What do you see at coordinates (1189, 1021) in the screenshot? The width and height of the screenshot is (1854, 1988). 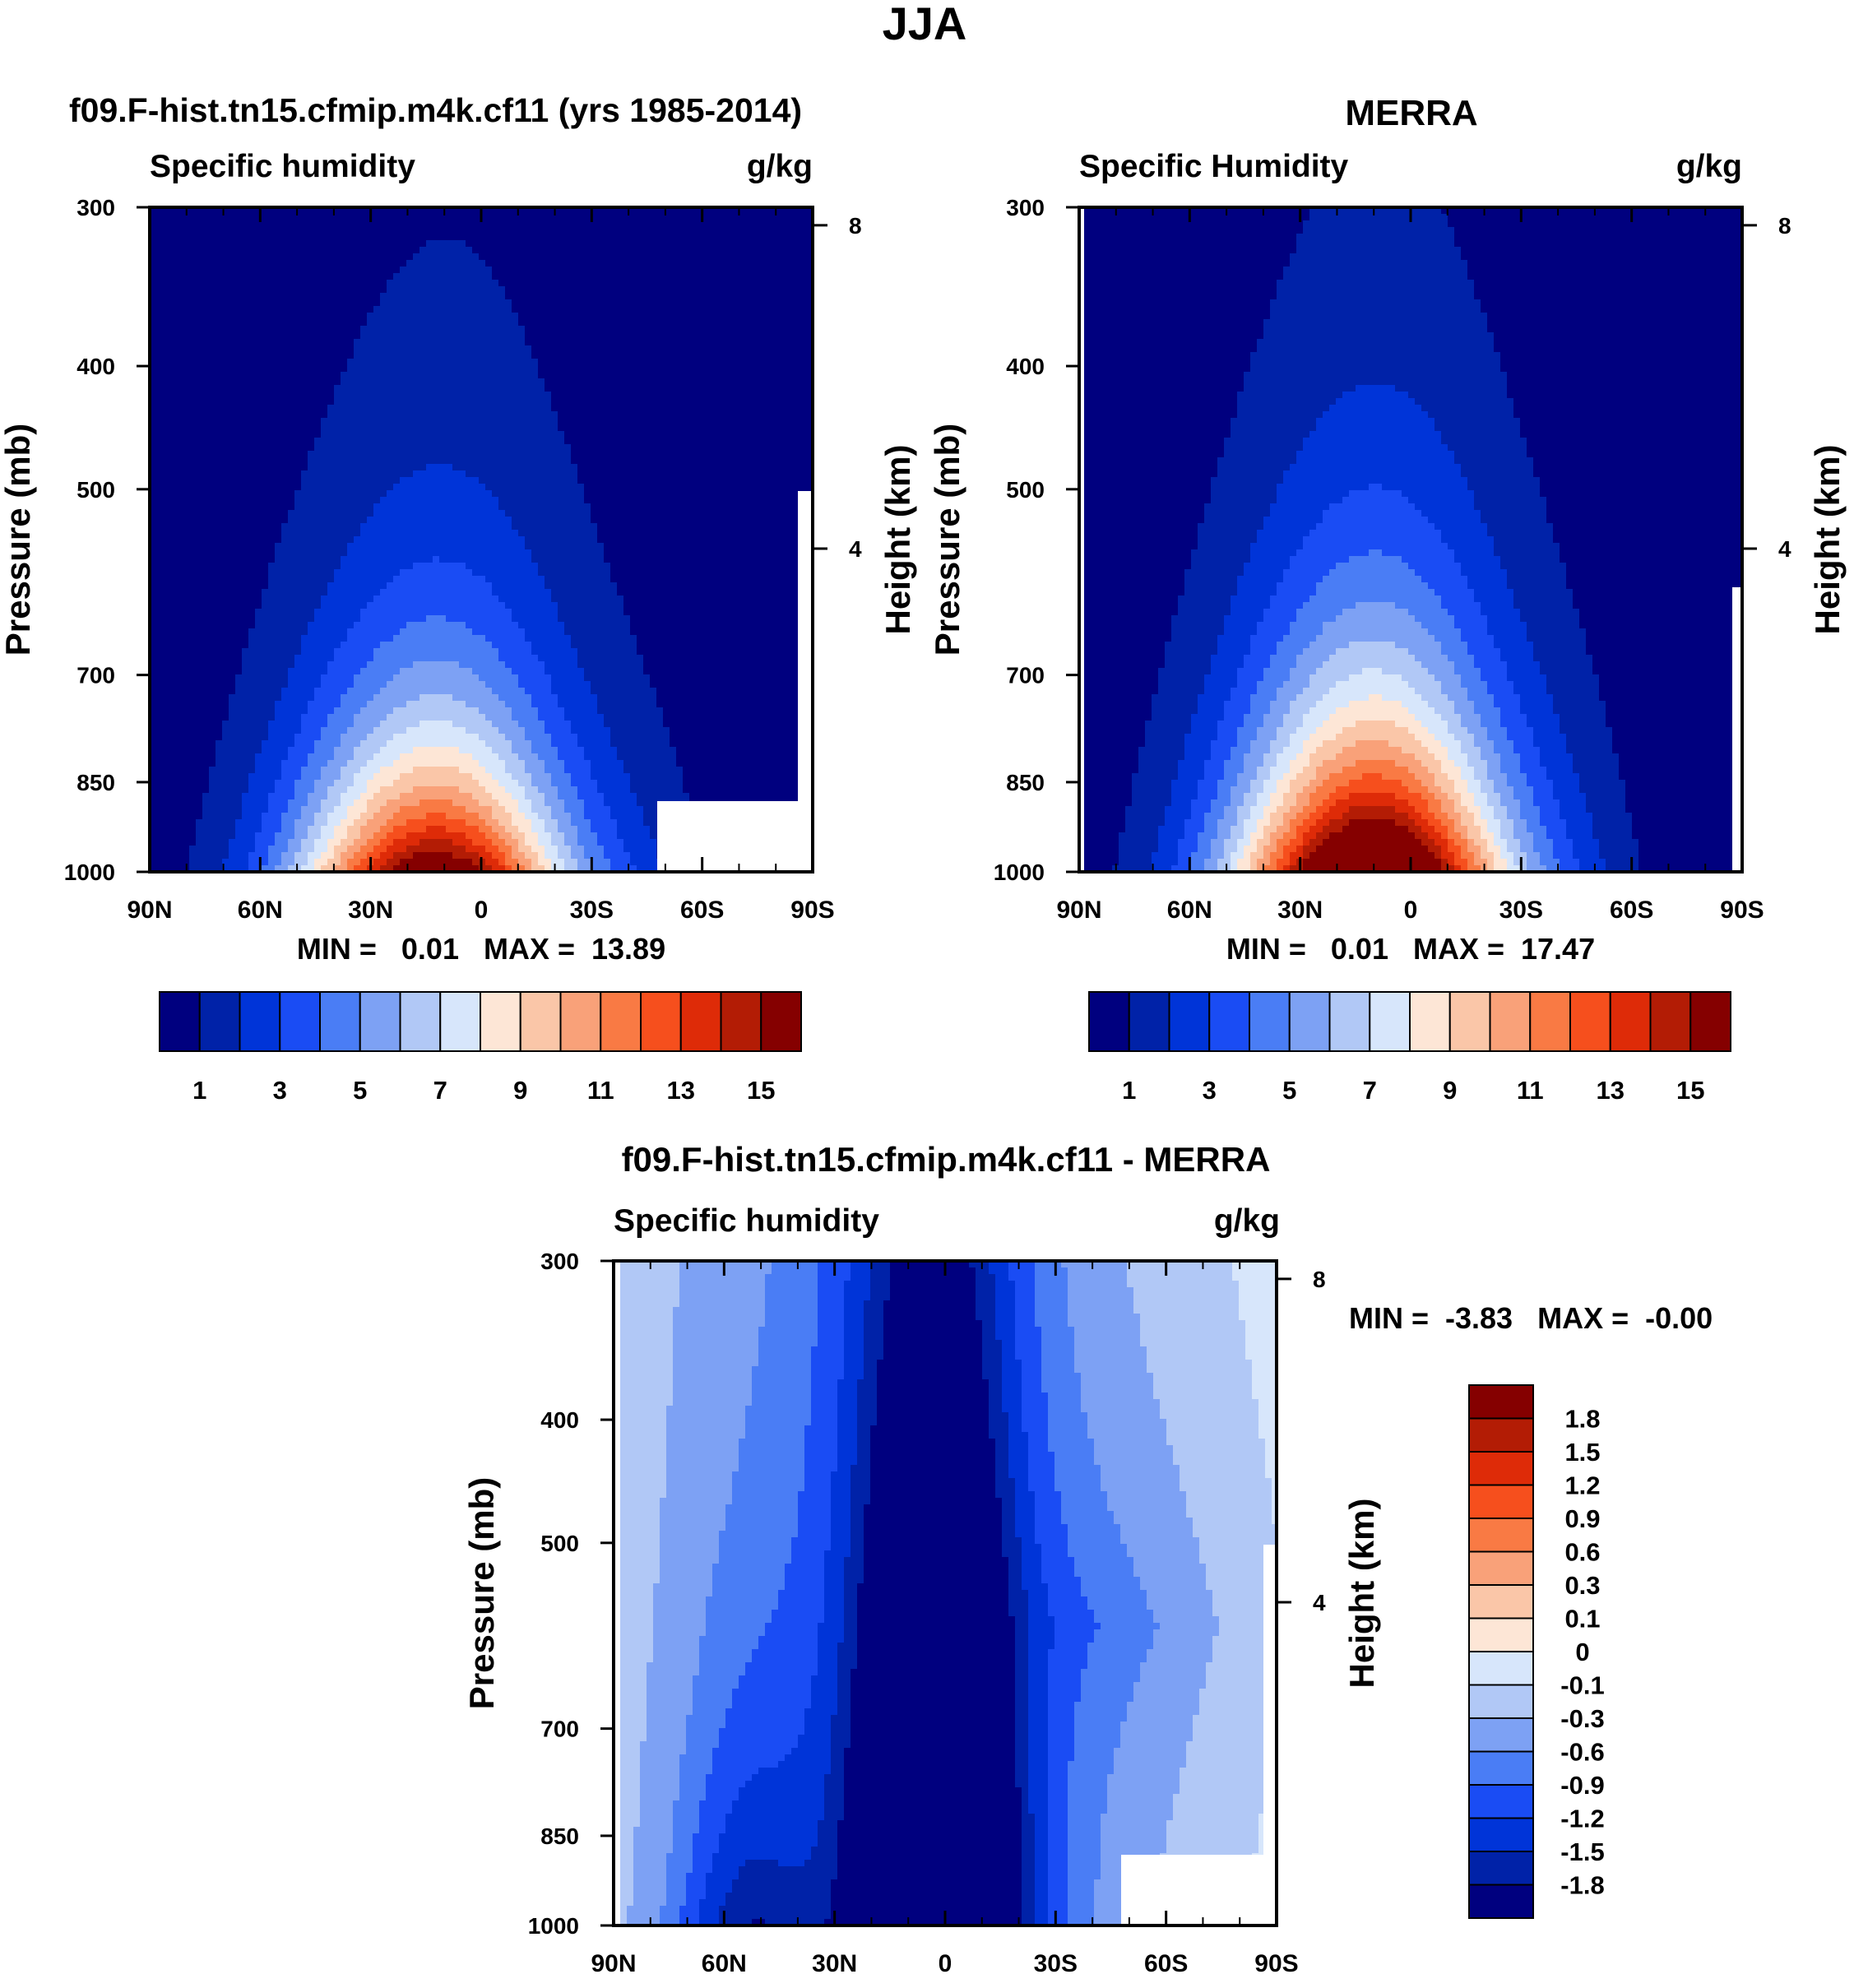 I see `colorbar-swatch` at bounding box center [1189, 1021].